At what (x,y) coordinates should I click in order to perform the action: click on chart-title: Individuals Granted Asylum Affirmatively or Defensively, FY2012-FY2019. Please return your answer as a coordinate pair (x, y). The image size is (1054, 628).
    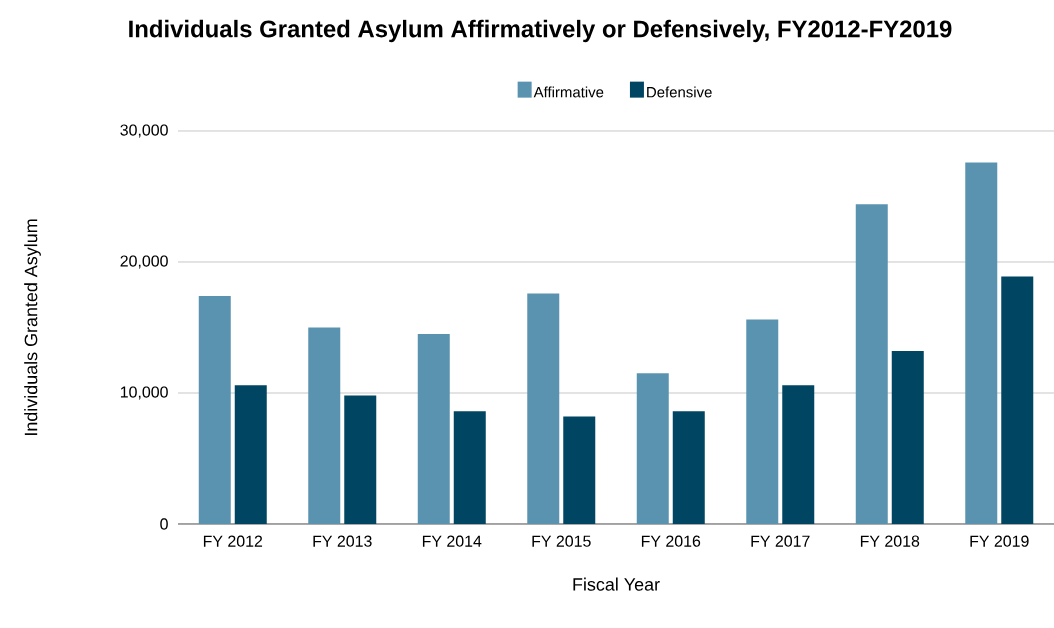
    Looking at the image, I should click on (540, 31).